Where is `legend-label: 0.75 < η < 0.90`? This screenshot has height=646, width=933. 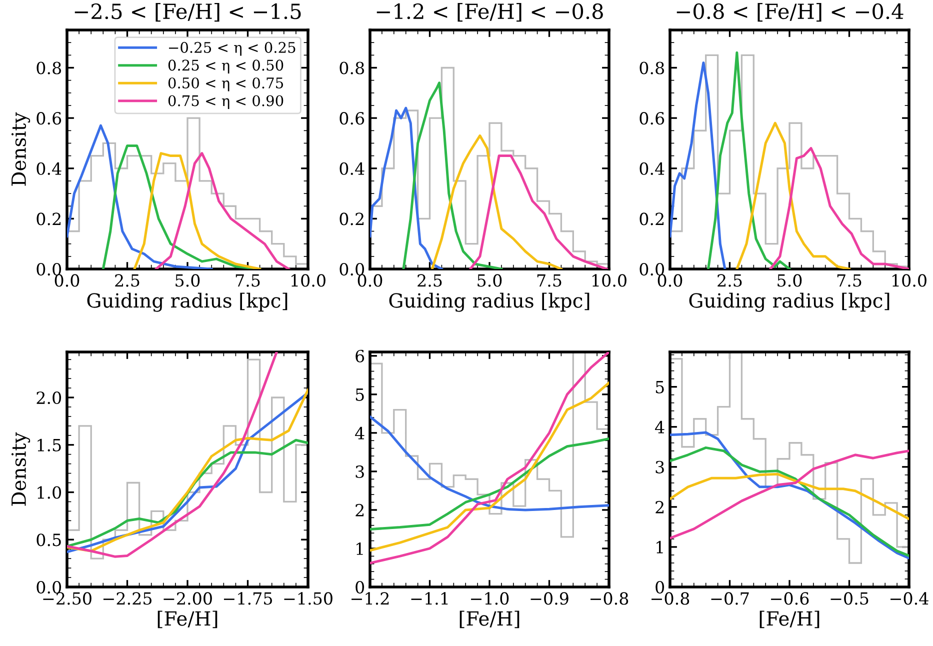 legend-label: 0.75 < η < 0.90 is located at coordinates (226, 102).